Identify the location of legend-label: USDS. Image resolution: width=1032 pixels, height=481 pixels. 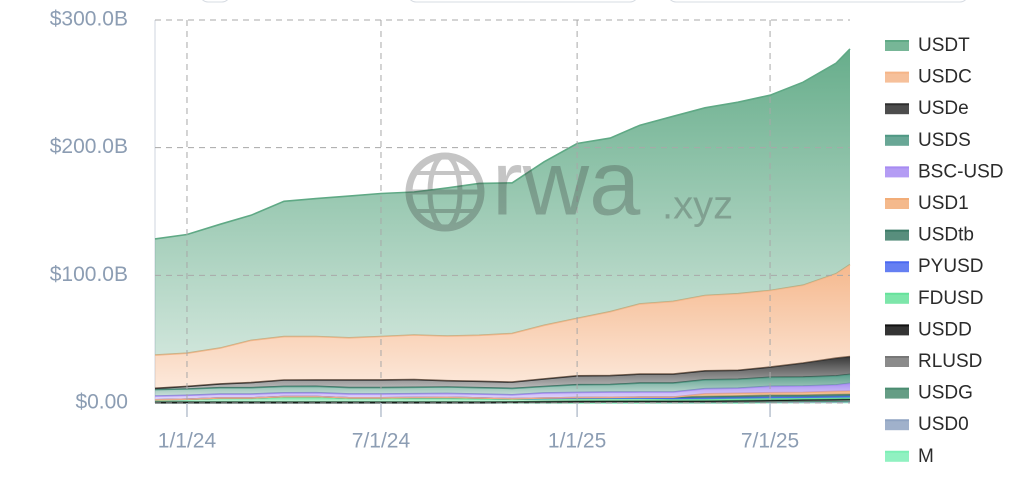
(944, 140).